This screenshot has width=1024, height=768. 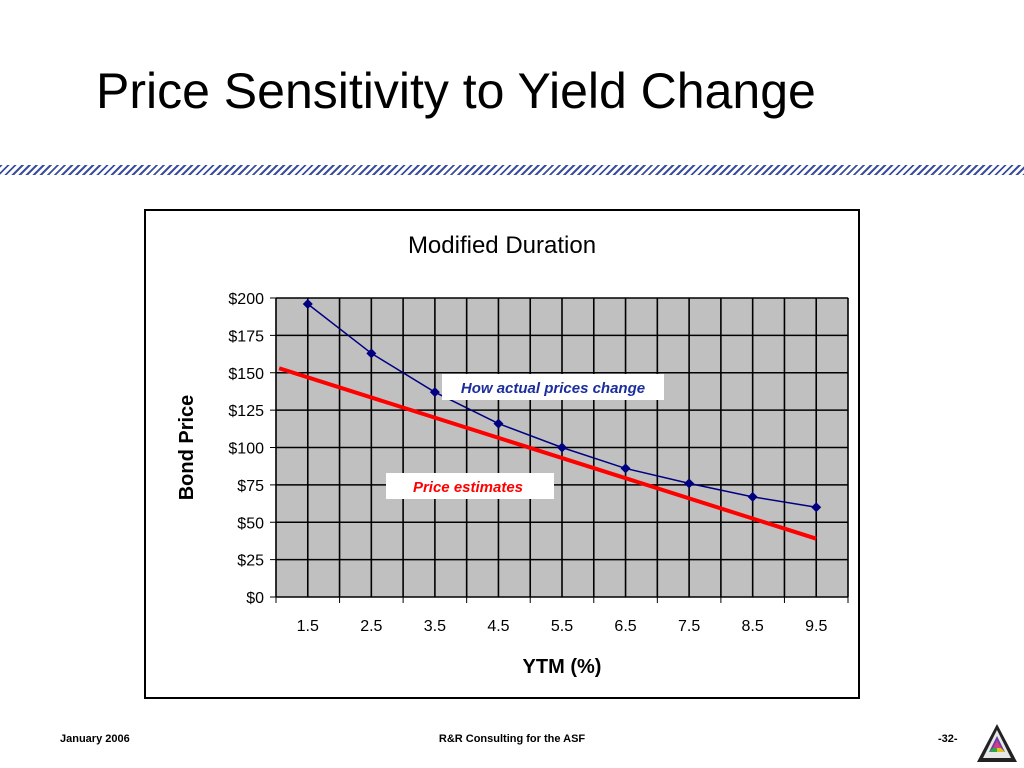 I want to click on y-axis-label: Bond Price, so click(x=187, y=448).